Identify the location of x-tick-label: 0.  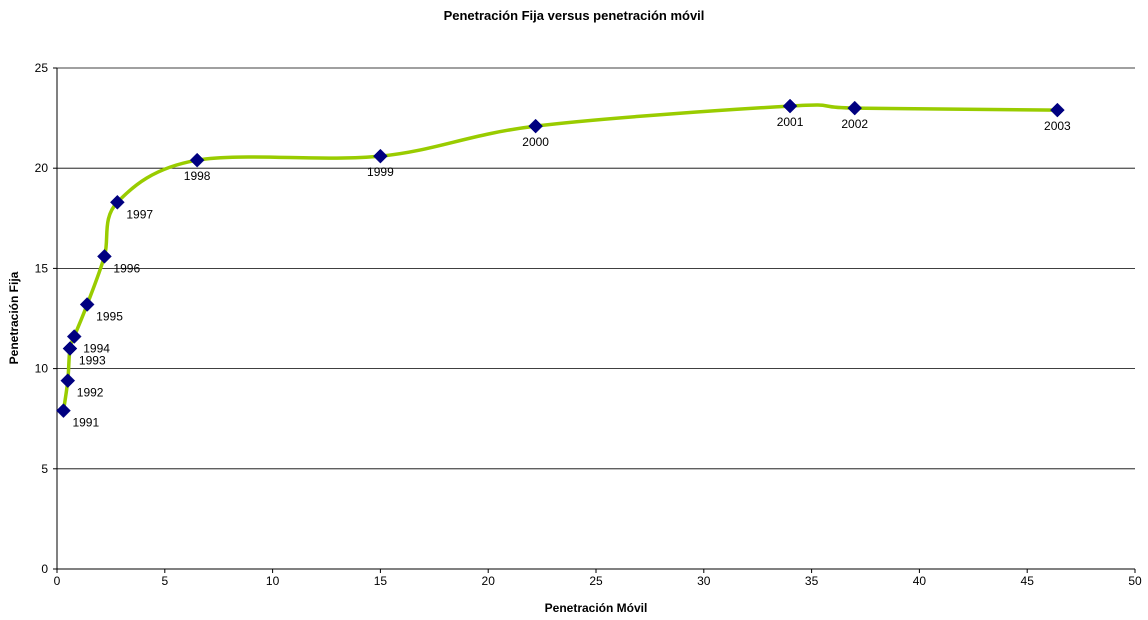
(57, 581).